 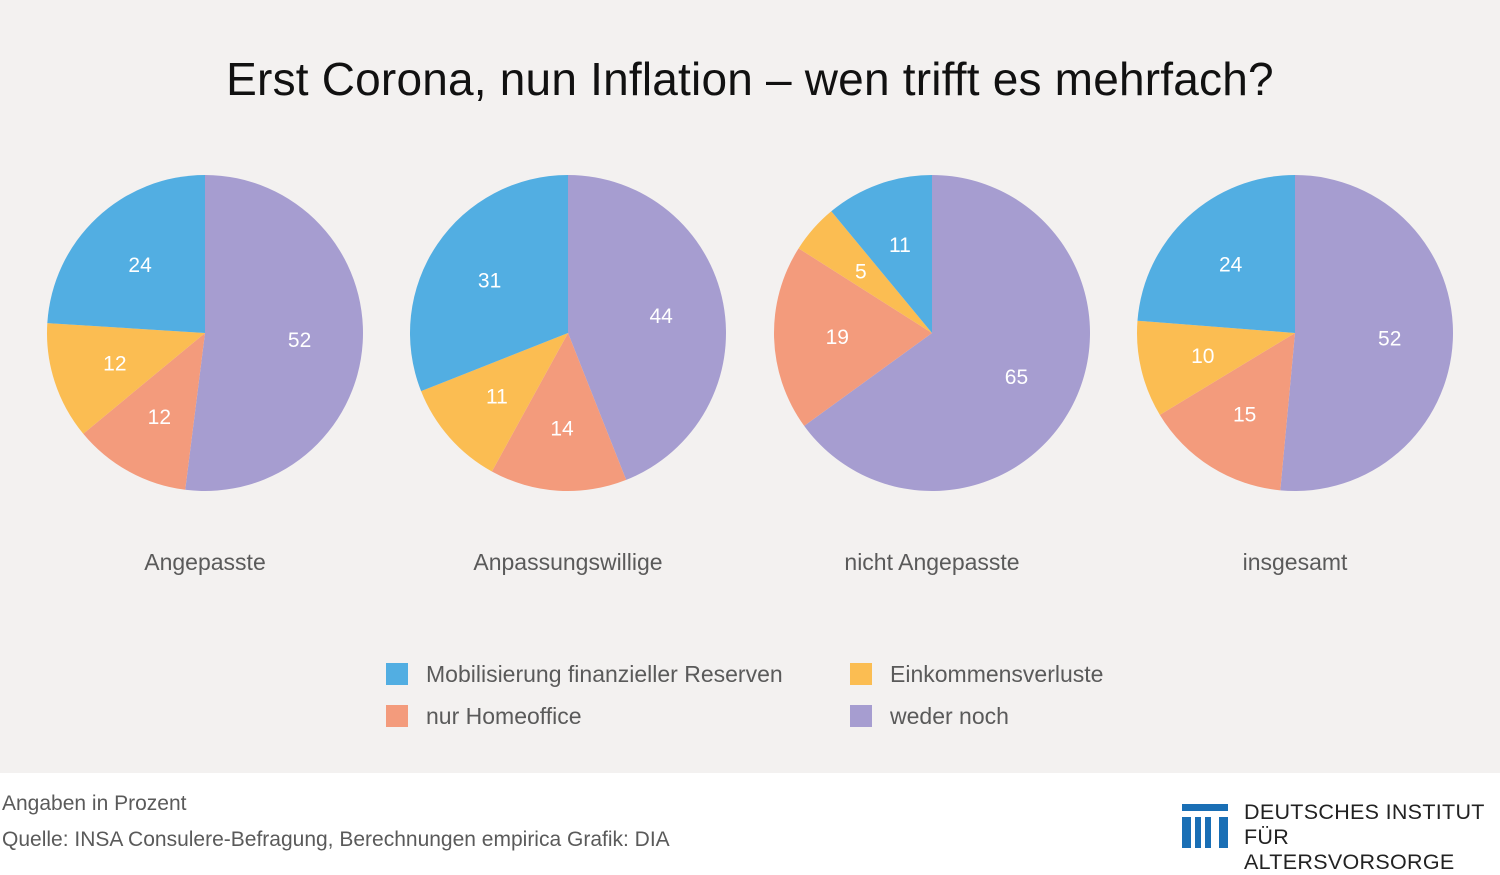 What do you see at coordinates (114, 363) in the screenshot?
I see `data-label-einkommensverluste: 12` at bounding box center [114, 363].